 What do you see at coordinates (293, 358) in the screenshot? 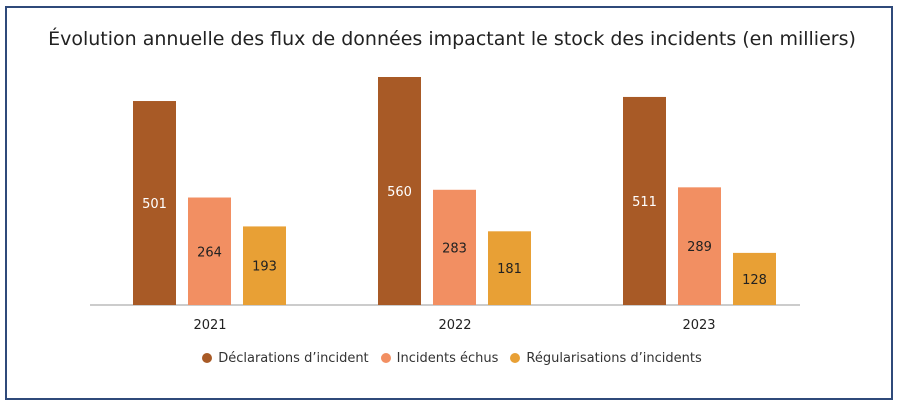
I see `legend-label: Déclarations d’incident` at bounding box center [293, 358].